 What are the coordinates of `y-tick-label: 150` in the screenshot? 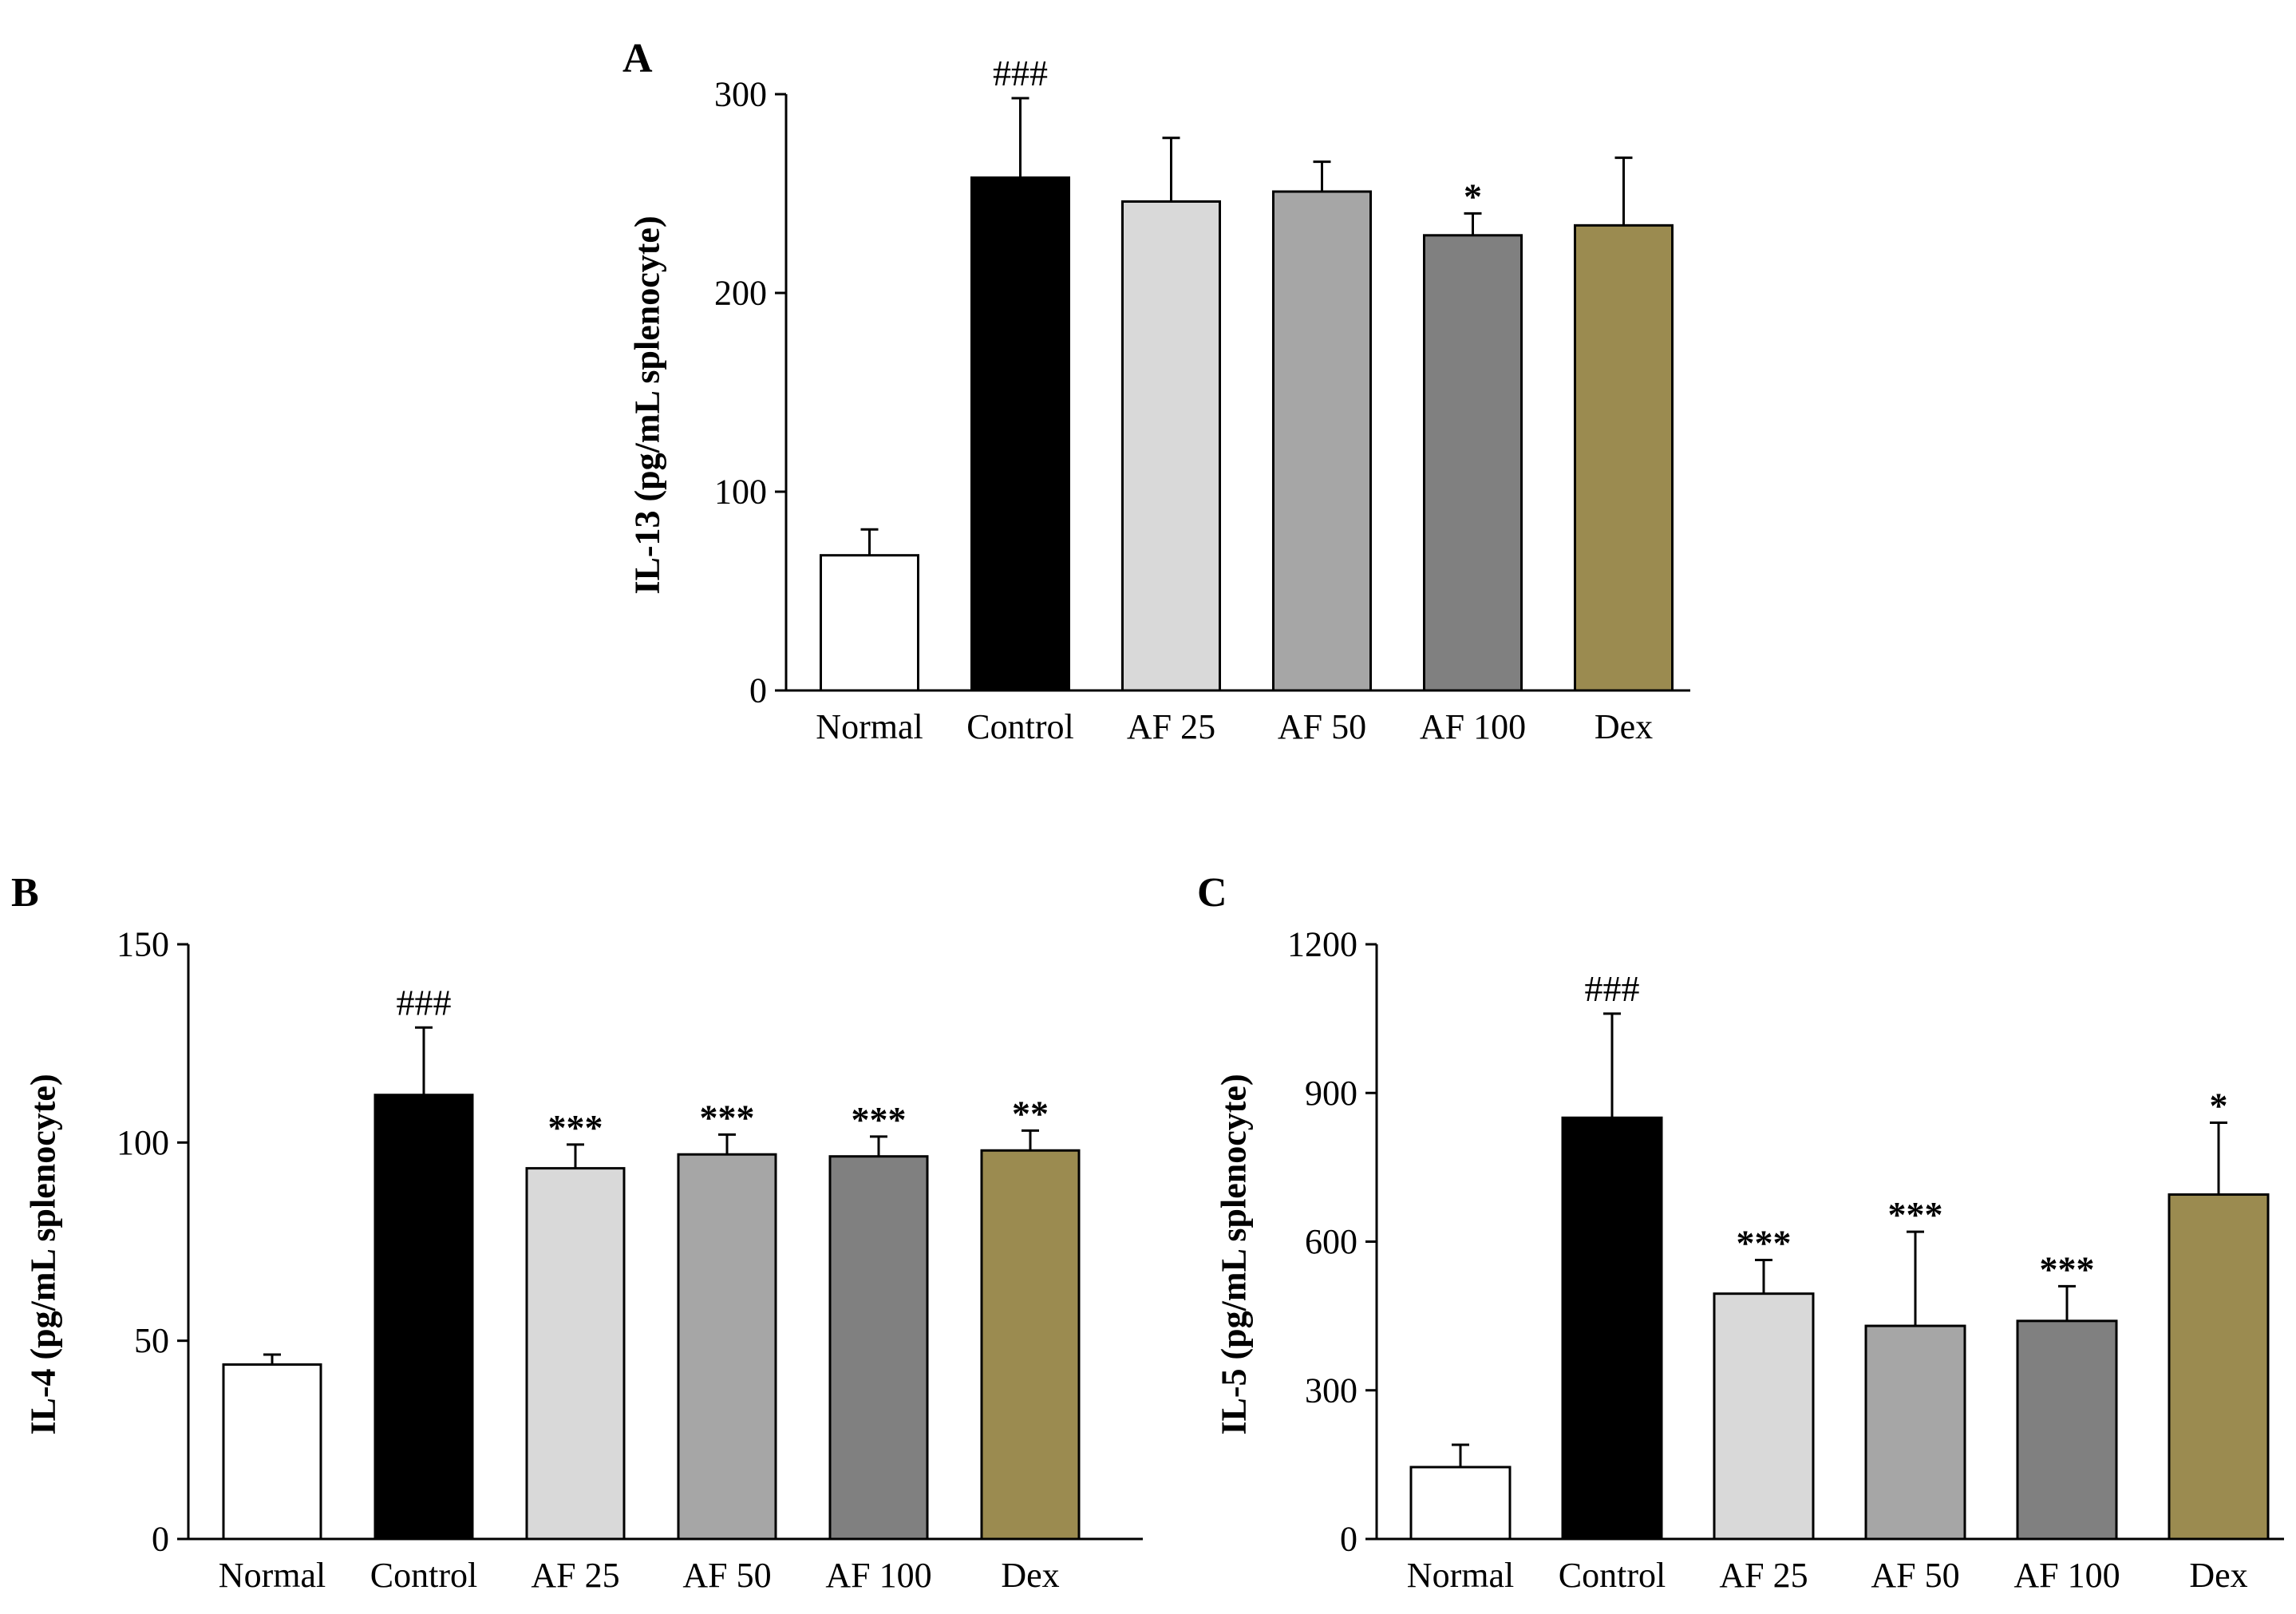 It's located at (143, 944).